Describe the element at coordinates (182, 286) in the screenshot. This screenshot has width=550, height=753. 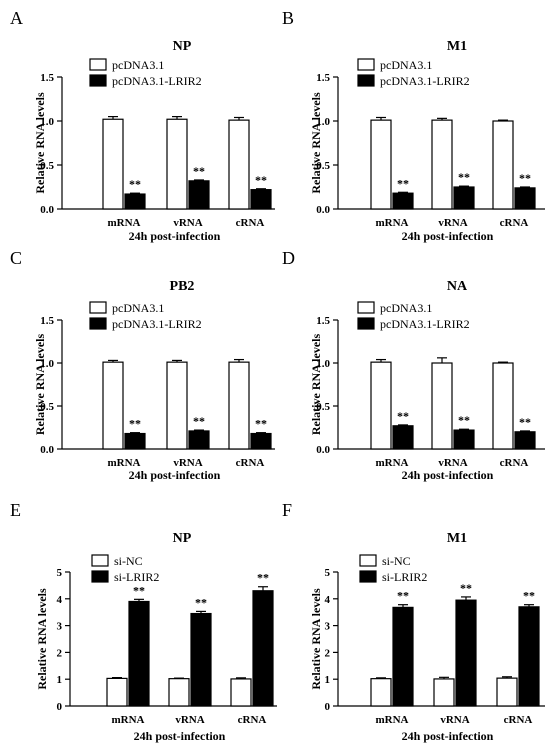
I see `chart-title: PB2` at that location.